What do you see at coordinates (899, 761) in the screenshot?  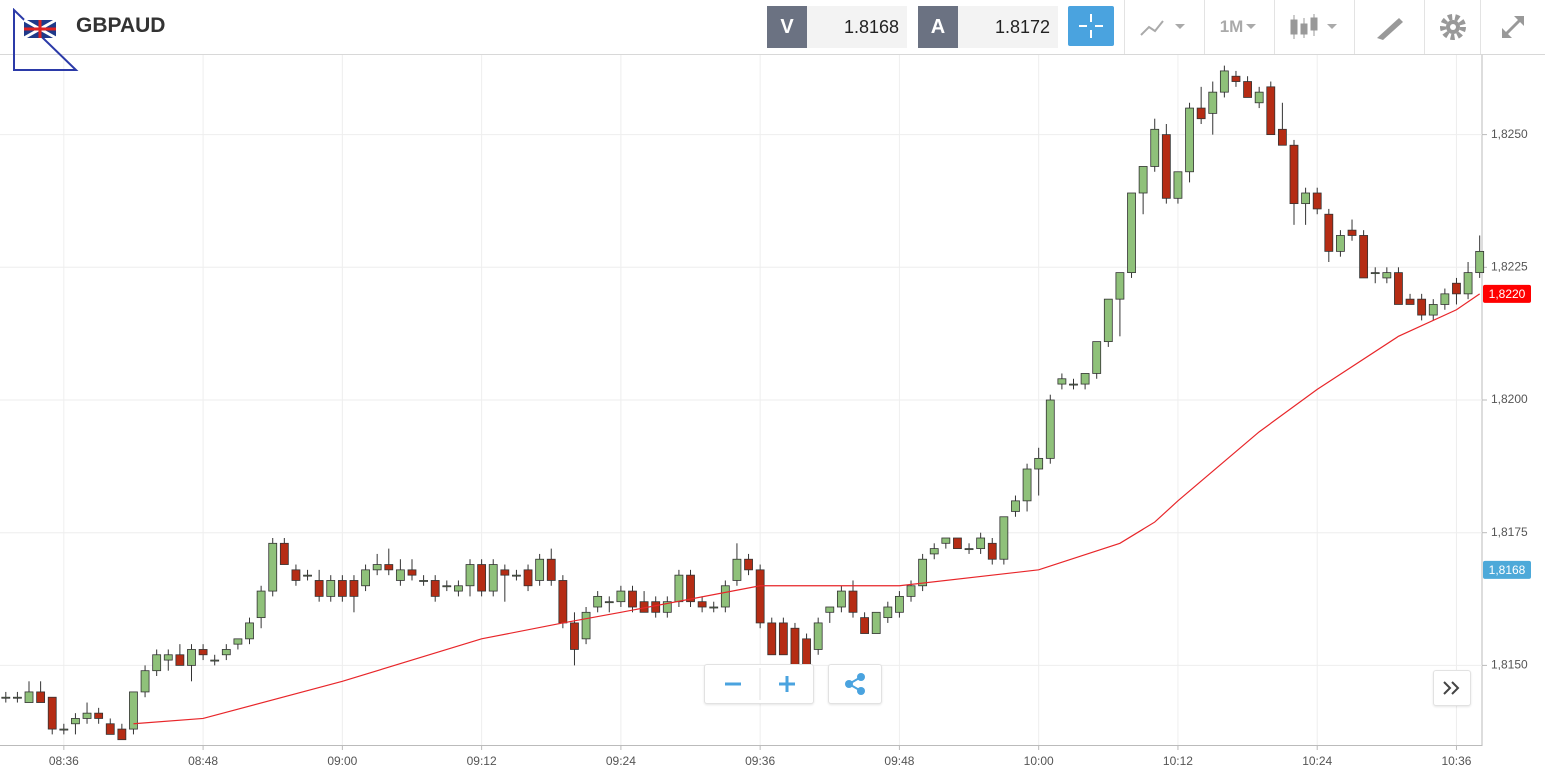 I see `x-tick-label: 09:48` at bounding box center [899, 761].